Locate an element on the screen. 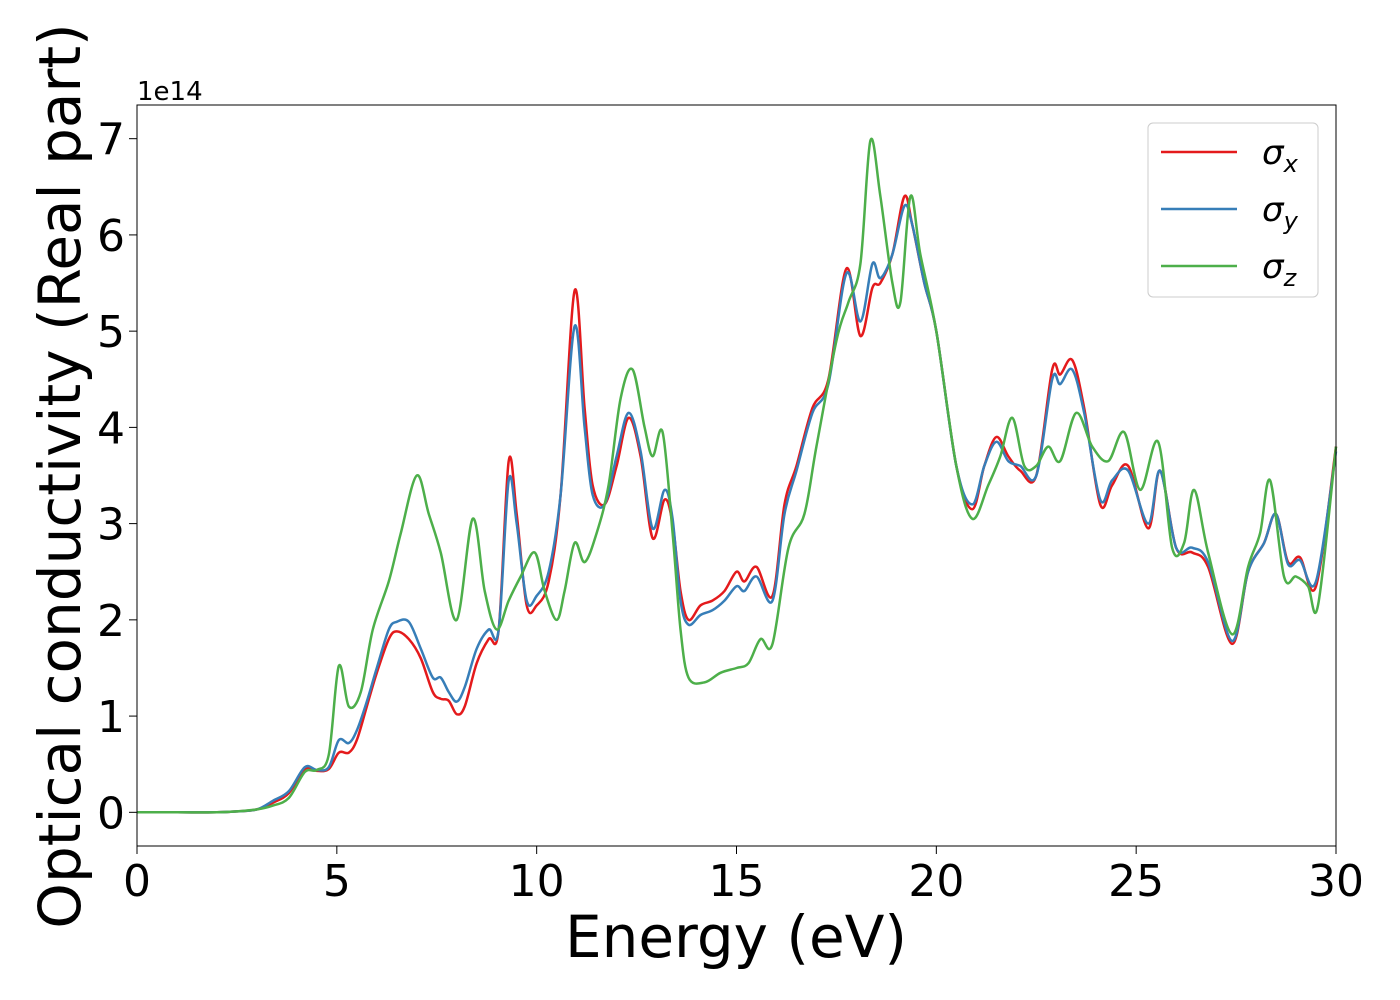  y-tick-label: 6 is located at coordinates (111, 236).